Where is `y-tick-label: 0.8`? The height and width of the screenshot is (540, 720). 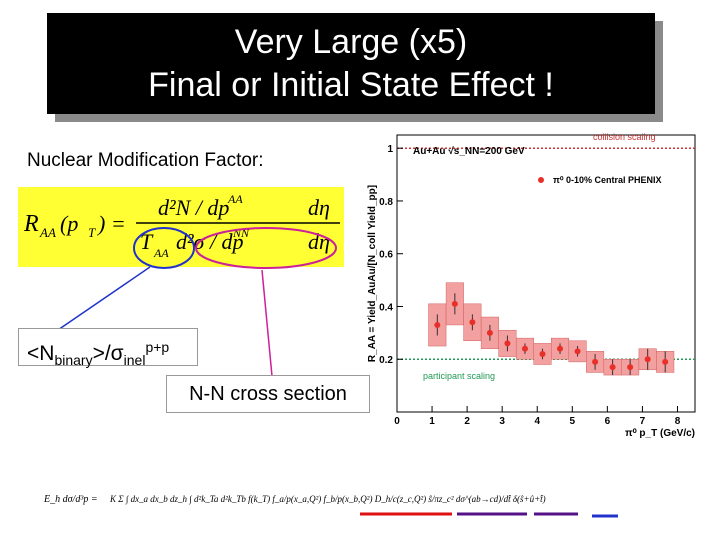 y-tick-label: 0.8 is located at coordinates (386, 202).